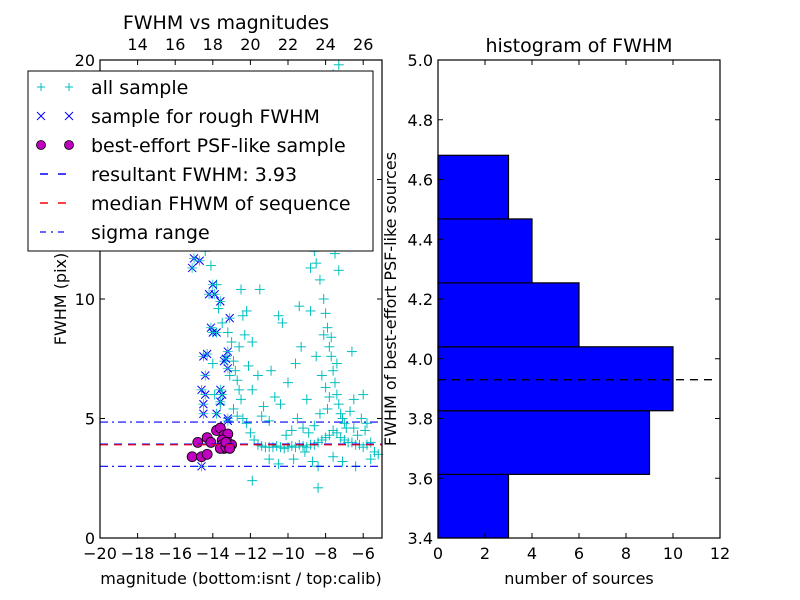 This screenshot has height=600, width=800. What do you see at coordinates (213, 553) in the screenshot?
I see `x-tick-label: −14` at bounding box center [213, 553].